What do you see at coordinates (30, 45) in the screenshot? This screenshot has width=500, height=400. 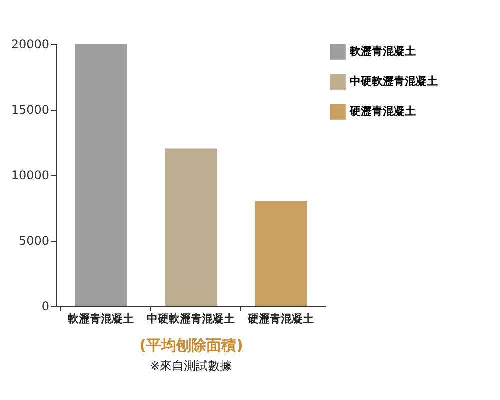 I see `y-tick-label: 20000` at bounding box center [30, 45].